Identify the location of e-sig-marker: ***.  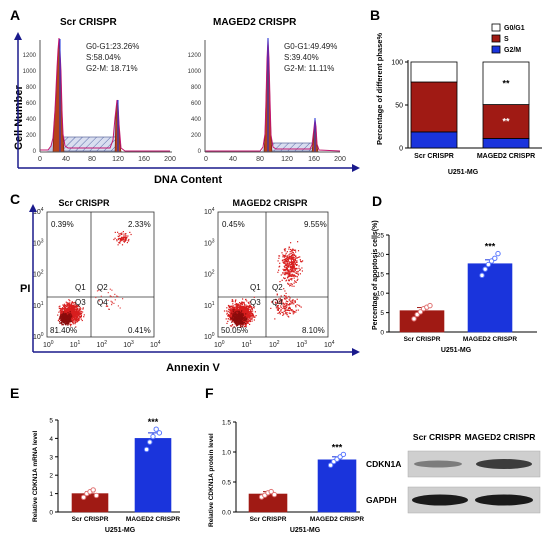
(153, 422).